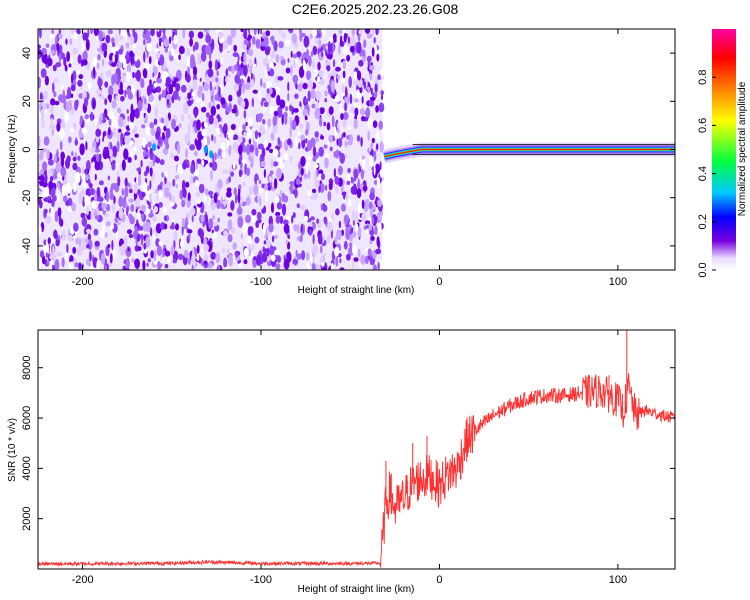 Image resolution: width=750 pixels, height=600 pixels. What do you see at coordinates (724, 149) in the screenshot?
I see `colorbar-gradient` at bounding box center [724, 149].